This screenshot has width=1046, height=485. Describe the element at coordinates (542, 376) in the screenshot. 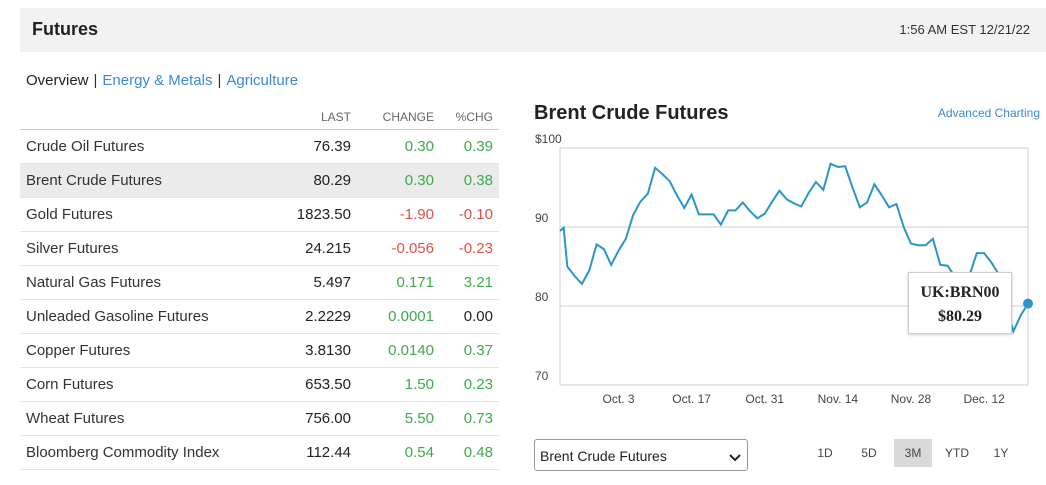

I see `y-tick-label: 70` at that location.